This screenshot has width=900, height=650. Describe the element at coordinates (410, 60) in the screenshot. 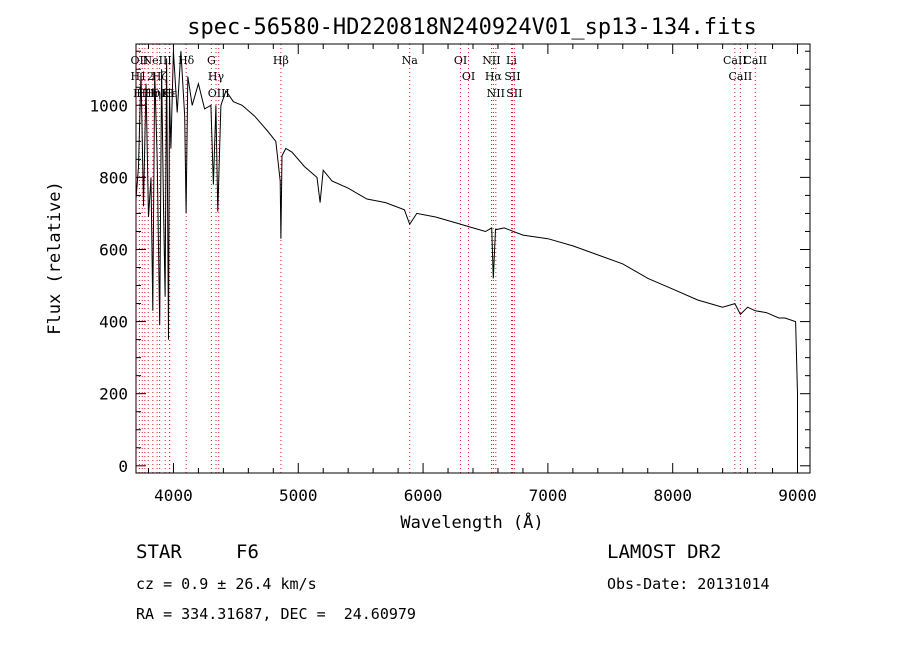

I see `spectral-line-label: Na` at that location.